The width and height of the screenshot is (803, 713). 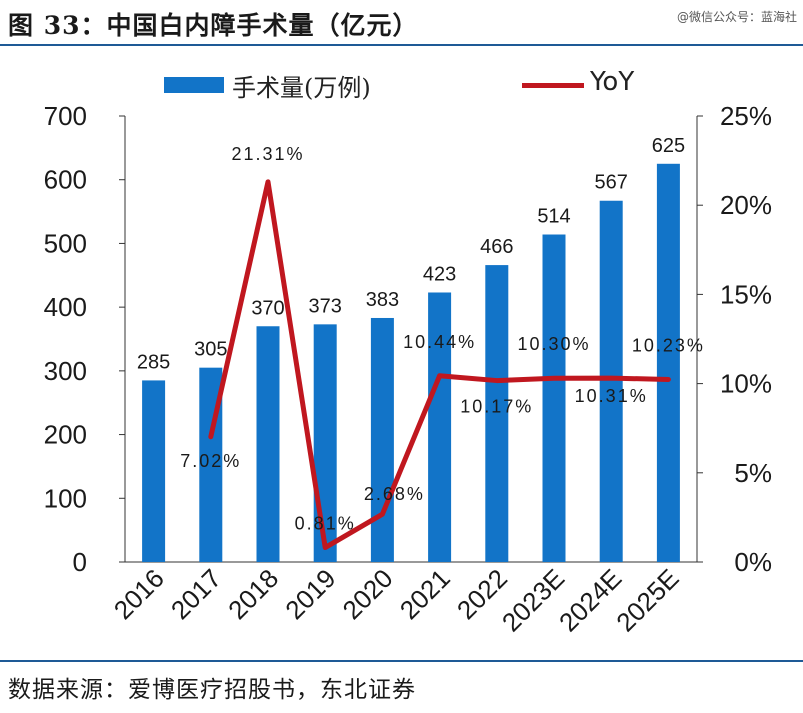 What do you see at coordinates (65, 116) in the screenshot?
I see `left-tick-label: 700` at bounding box center [65, 116].